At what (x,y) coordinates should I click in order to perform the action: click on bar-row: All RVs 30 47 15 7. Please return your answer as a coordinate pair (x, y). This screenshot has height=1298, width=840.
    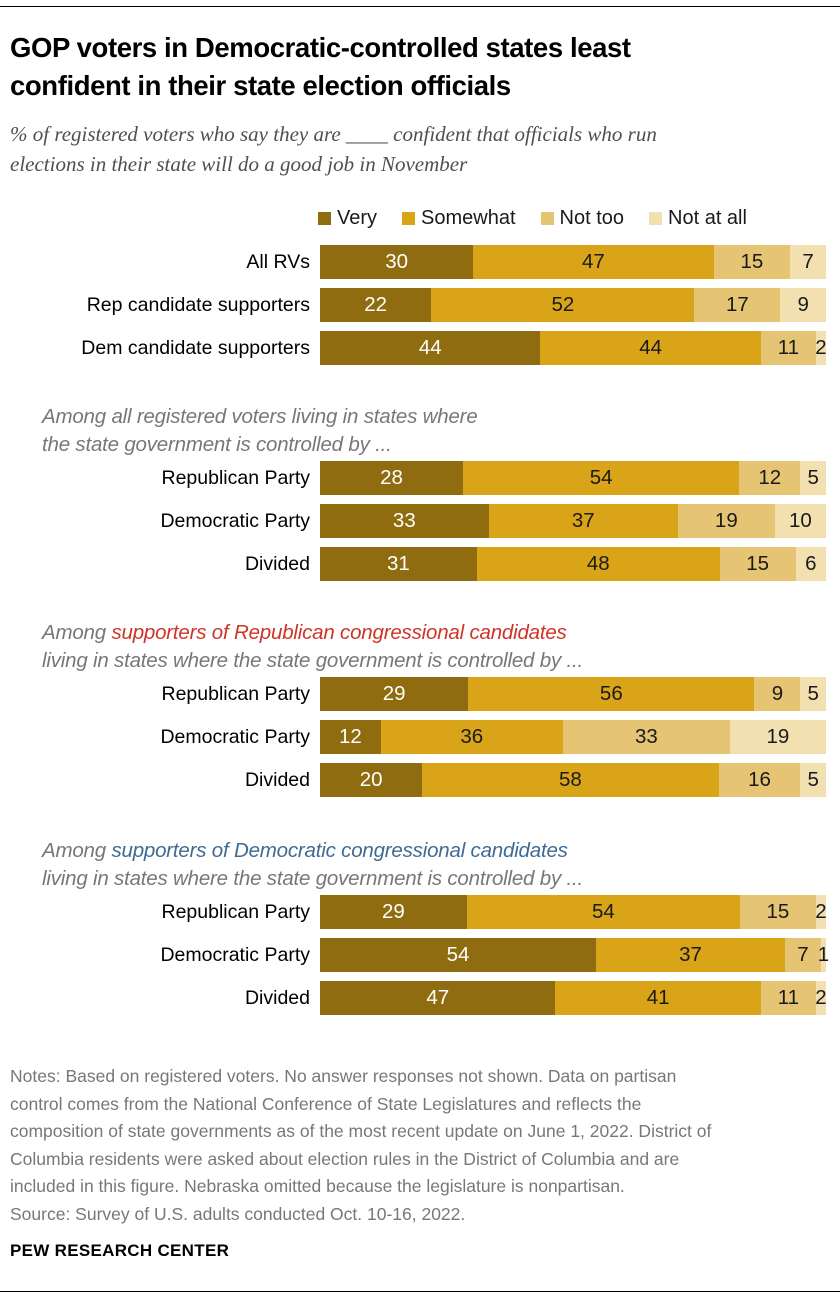
    Looking at the image, I should click on (418, 262).